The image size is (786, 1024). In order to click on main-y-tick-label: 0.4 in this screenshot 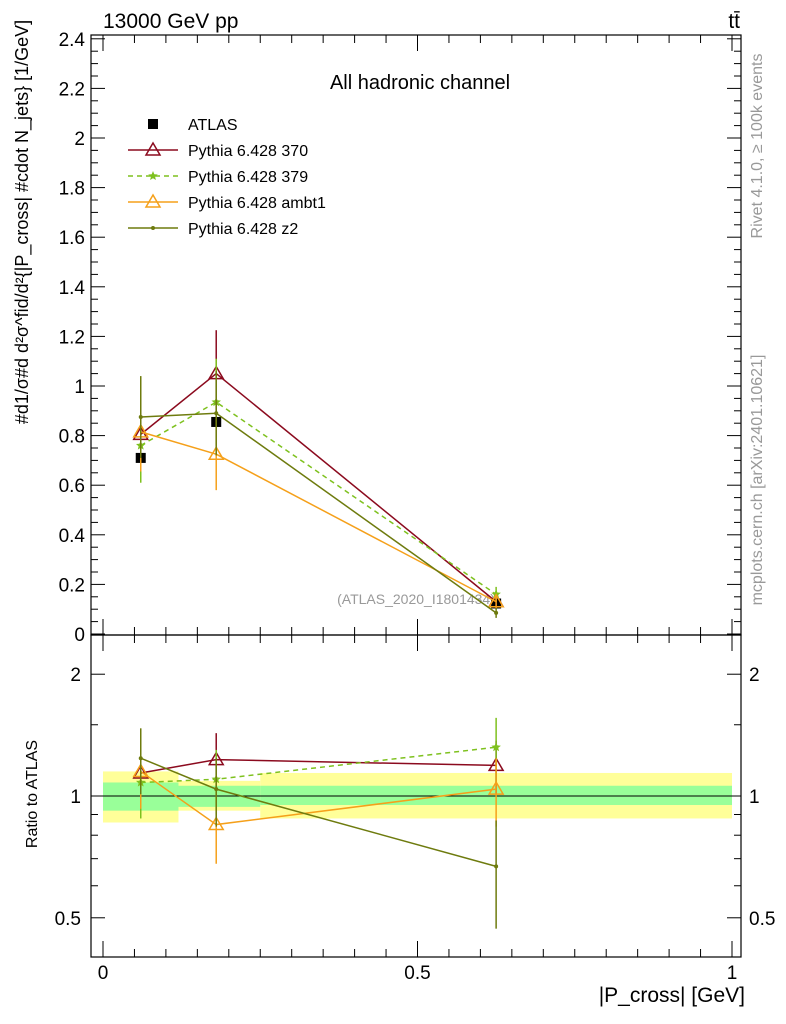, I will do `click(72, 536)`.